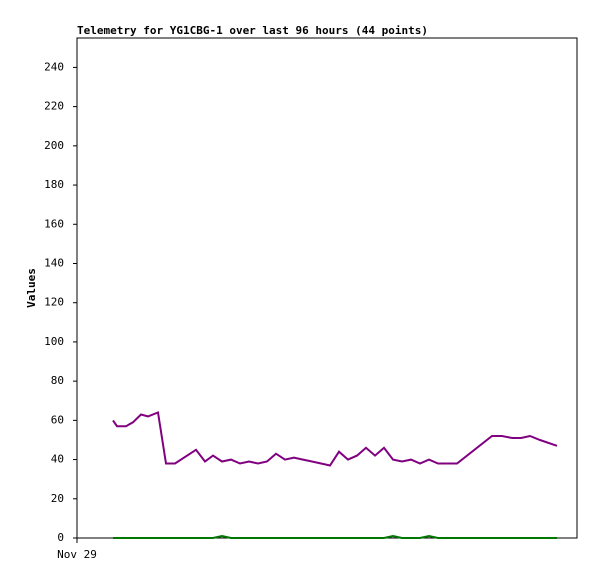 The image size is (597, 579). I want to click on y-tick-label: 200, so click(54, 145).